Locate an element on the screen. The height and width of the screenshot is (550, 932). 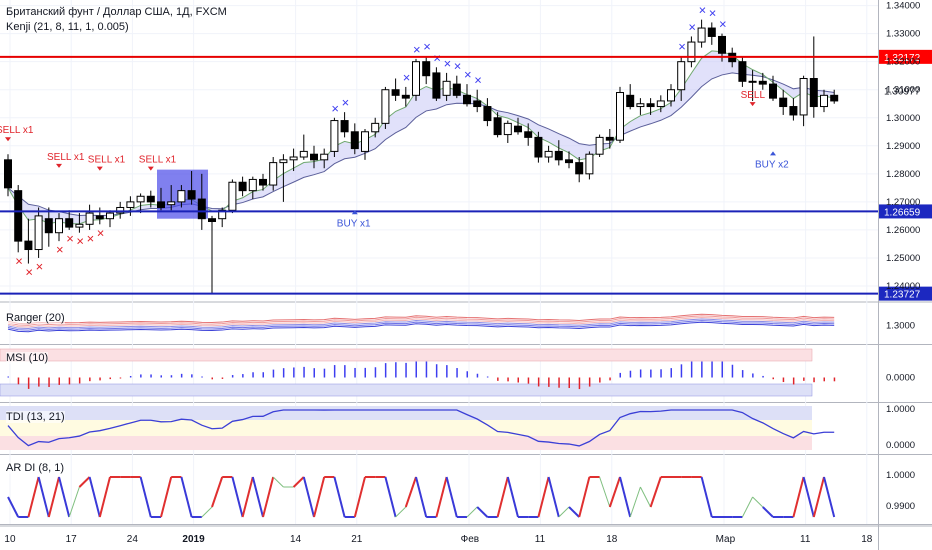
price-axis-label: 1.31000 is located at coordinates (903, 90).